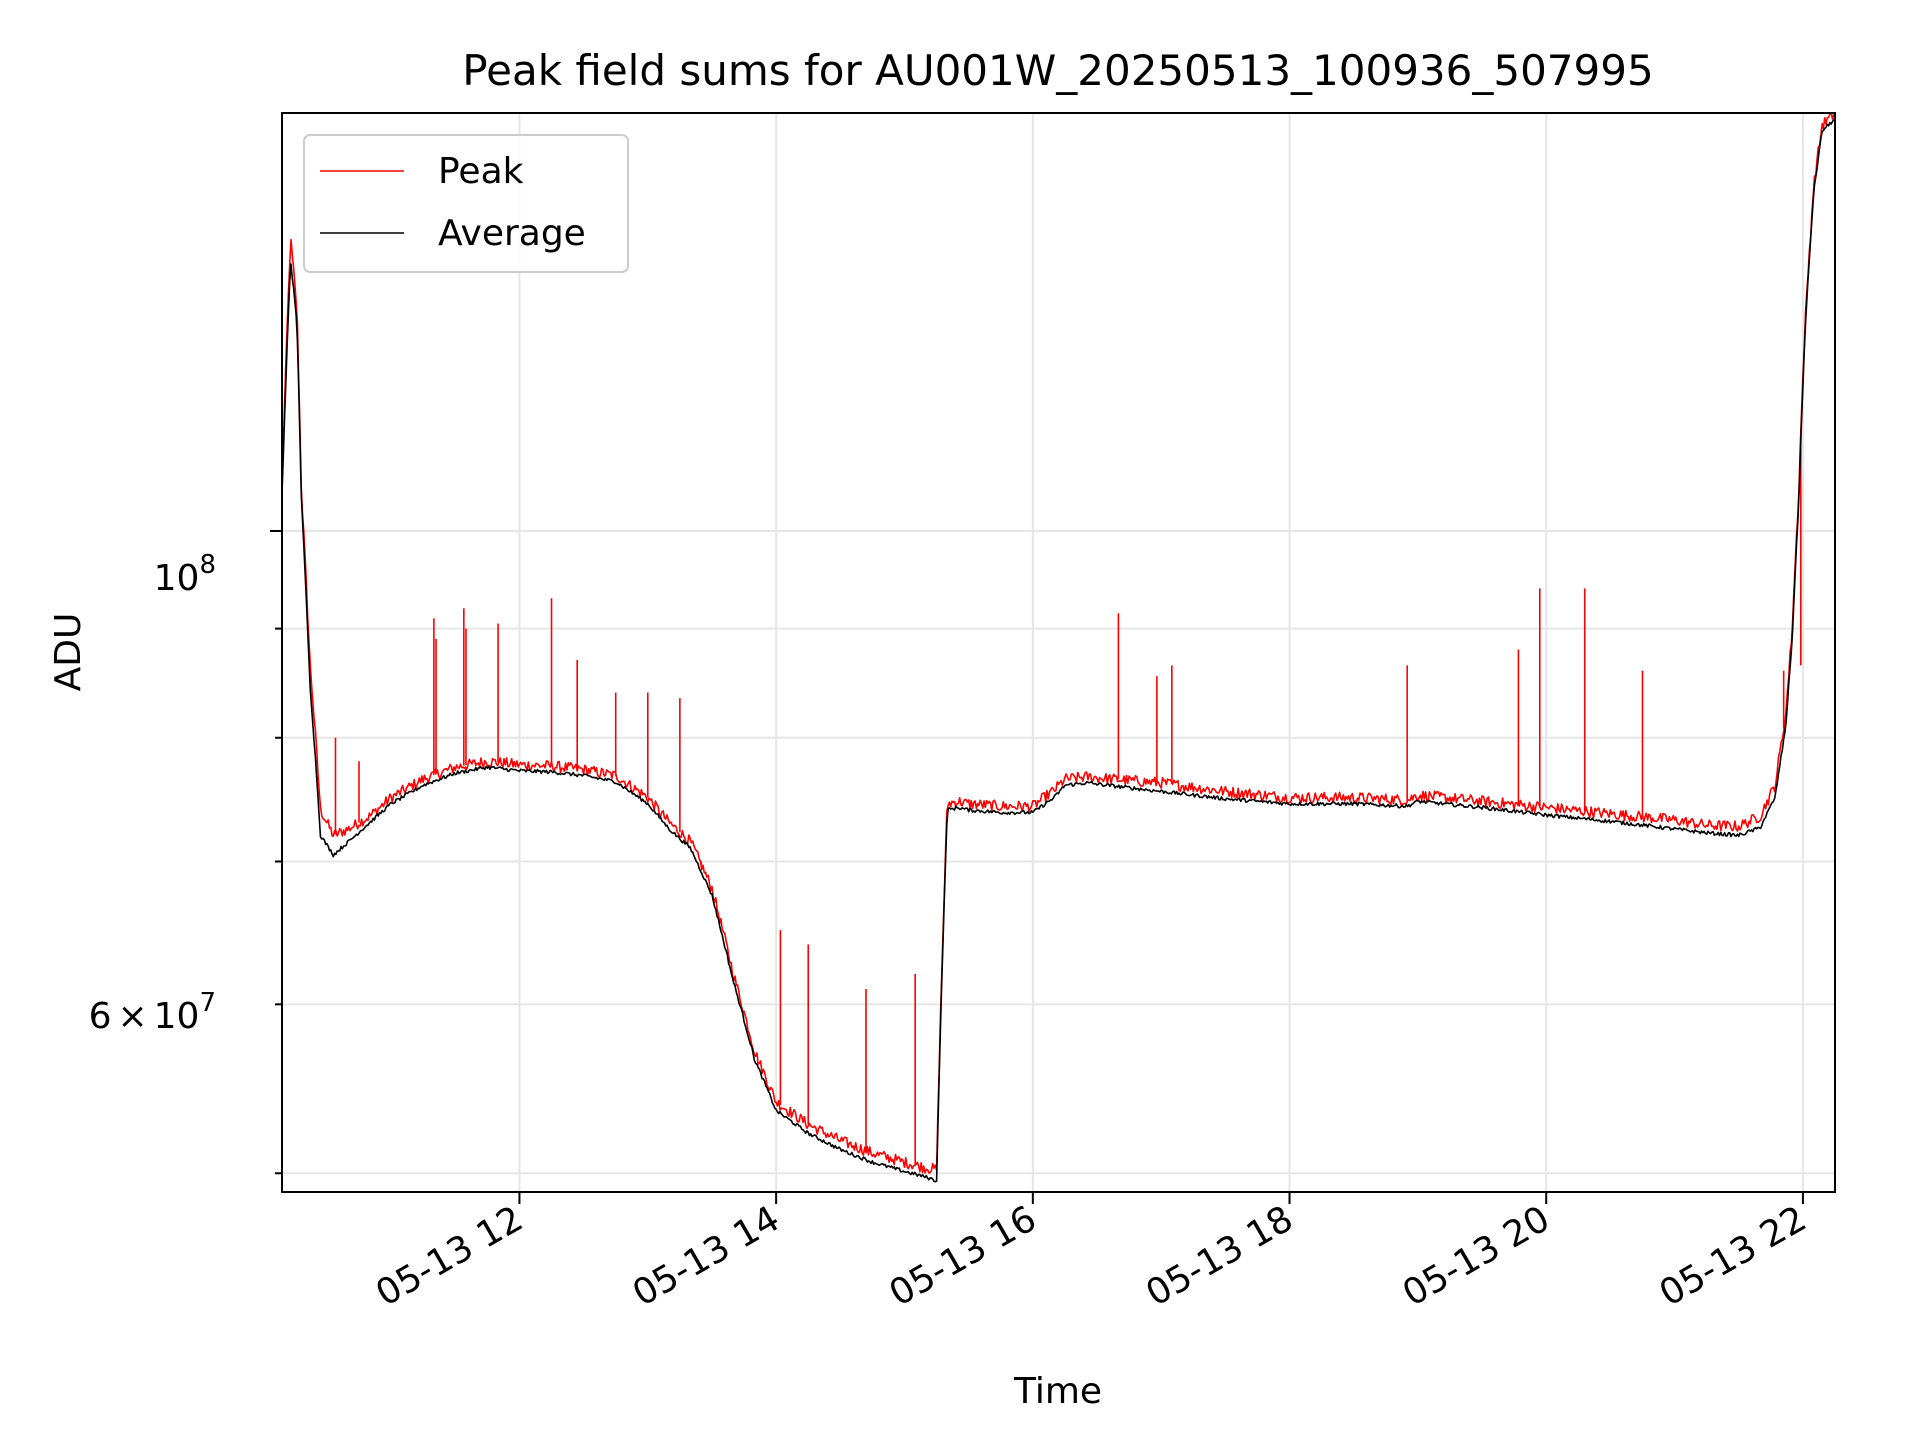 This screenshot has height=1440, width=1920. I want to click on svg-text:6×107: 6 × 10⁷, so click(152, 1012).